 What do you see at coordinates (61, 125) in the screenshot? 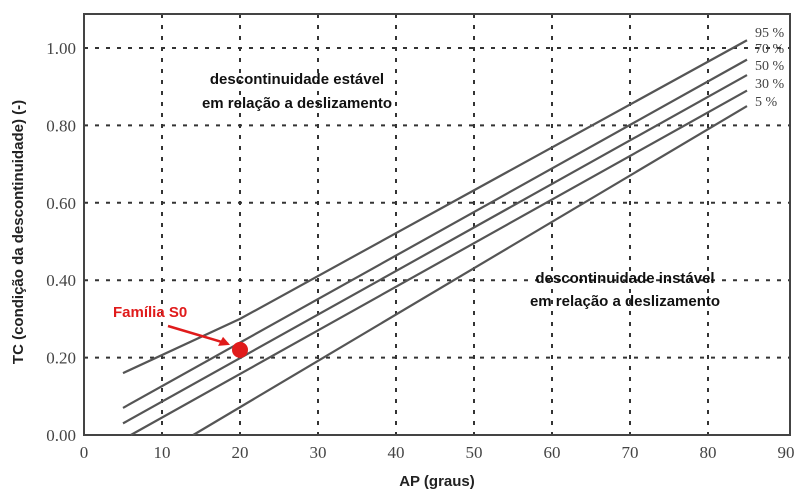
I see `y-tick-label: 0.80` at bounding box center [61, 125].